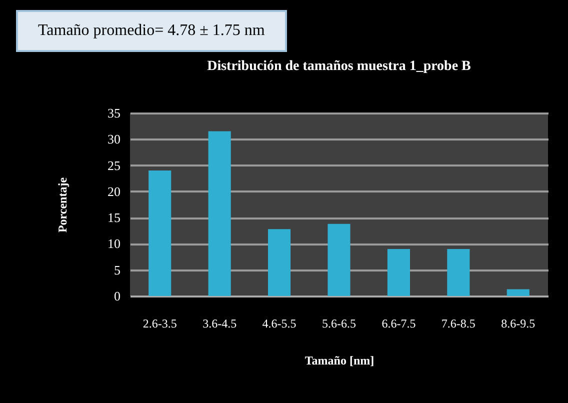 Image resolution: width=568 pixels, height=403 pixels. What do you see at coordinates (63, 204) in the screenshot?
I see `y-axis-title: Porcentaje` at bounding box center [63, 204].